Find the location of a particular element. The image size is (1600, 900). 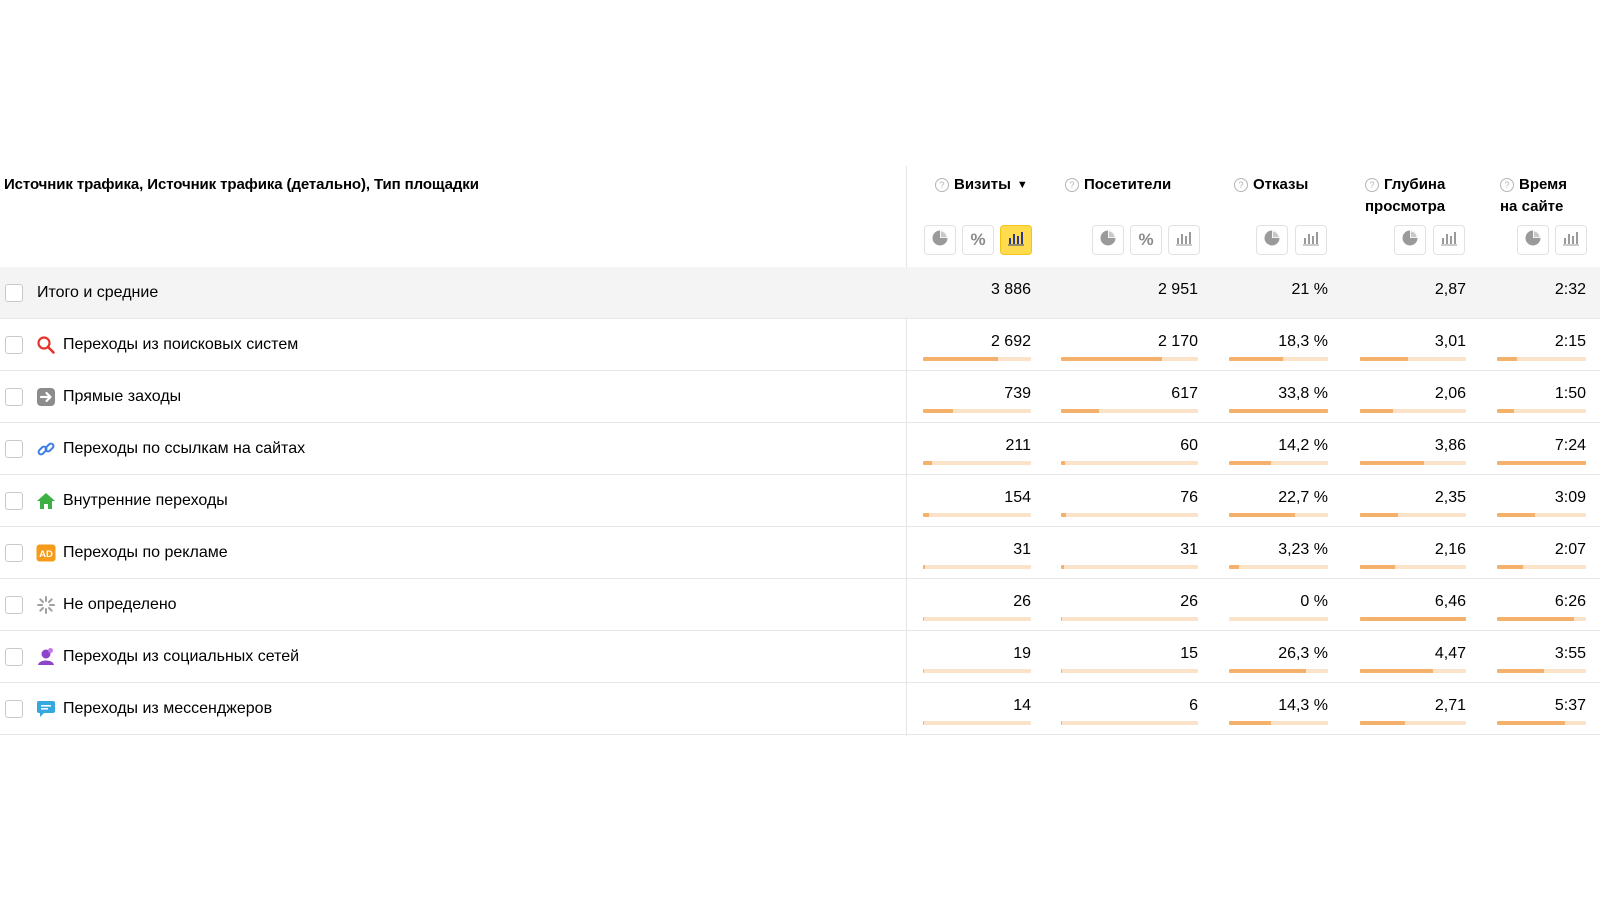

cell-bounces: 22,7 % is located at coordinates (1303, 497).